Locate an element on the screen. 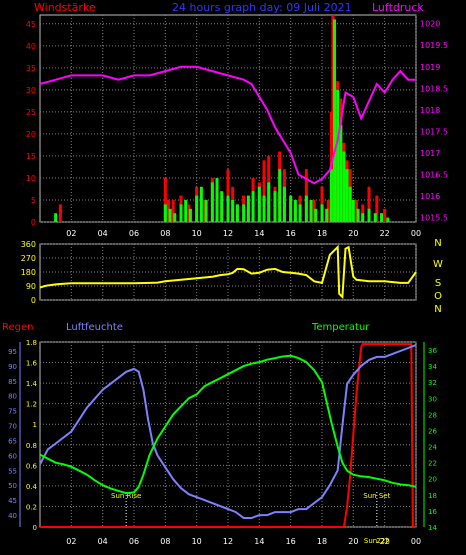 This screenshot has height=555, width=466. chart1-x-tick-label: 16 is located at coordinates (291, 233).